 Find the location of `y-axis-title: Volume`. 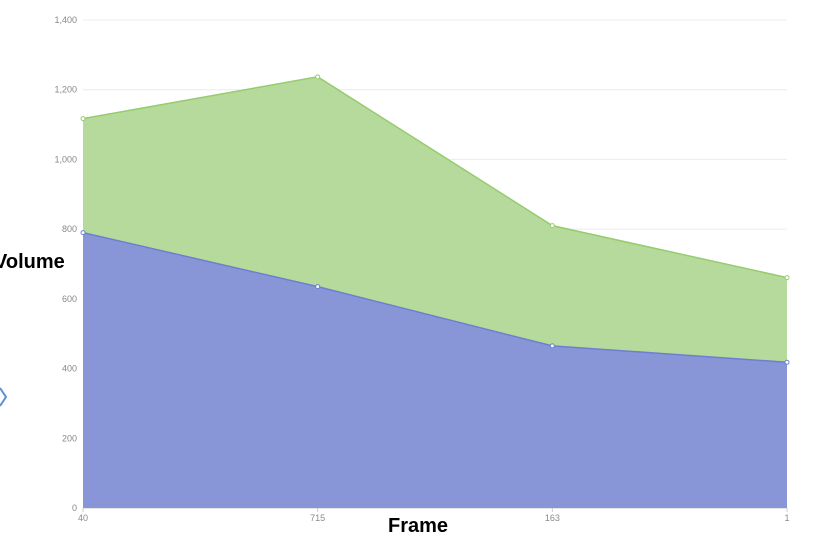

y-axis-title: Volume is located at coordinates (32, 262).